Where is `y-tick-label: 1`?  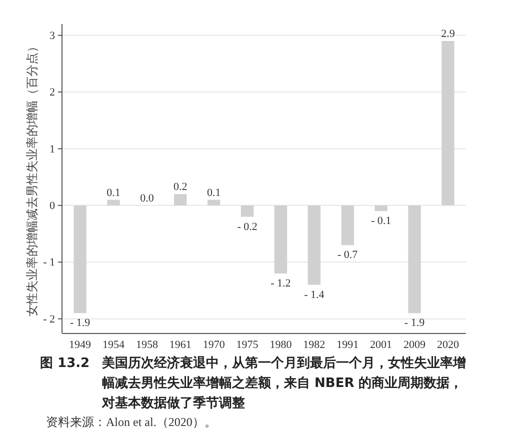
y-tick-label: 1 is located at coordinates (52, 149).